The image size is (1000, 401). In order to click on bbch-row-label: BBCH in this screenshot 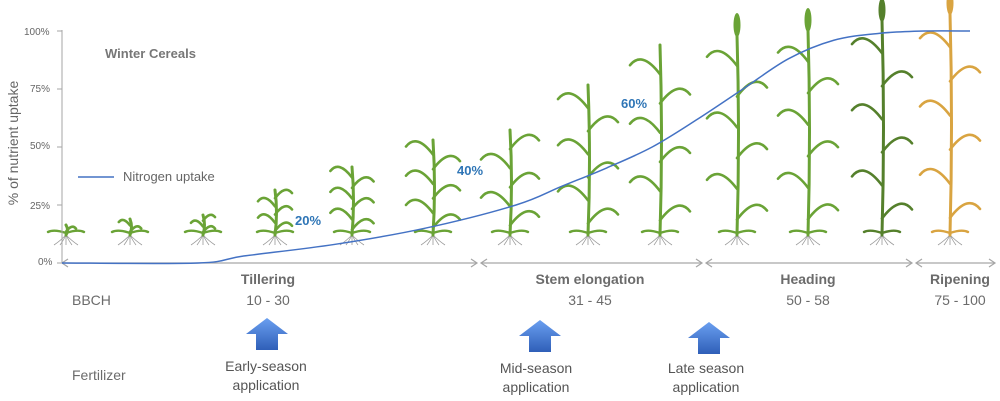, I will do `click(91, 300)`.